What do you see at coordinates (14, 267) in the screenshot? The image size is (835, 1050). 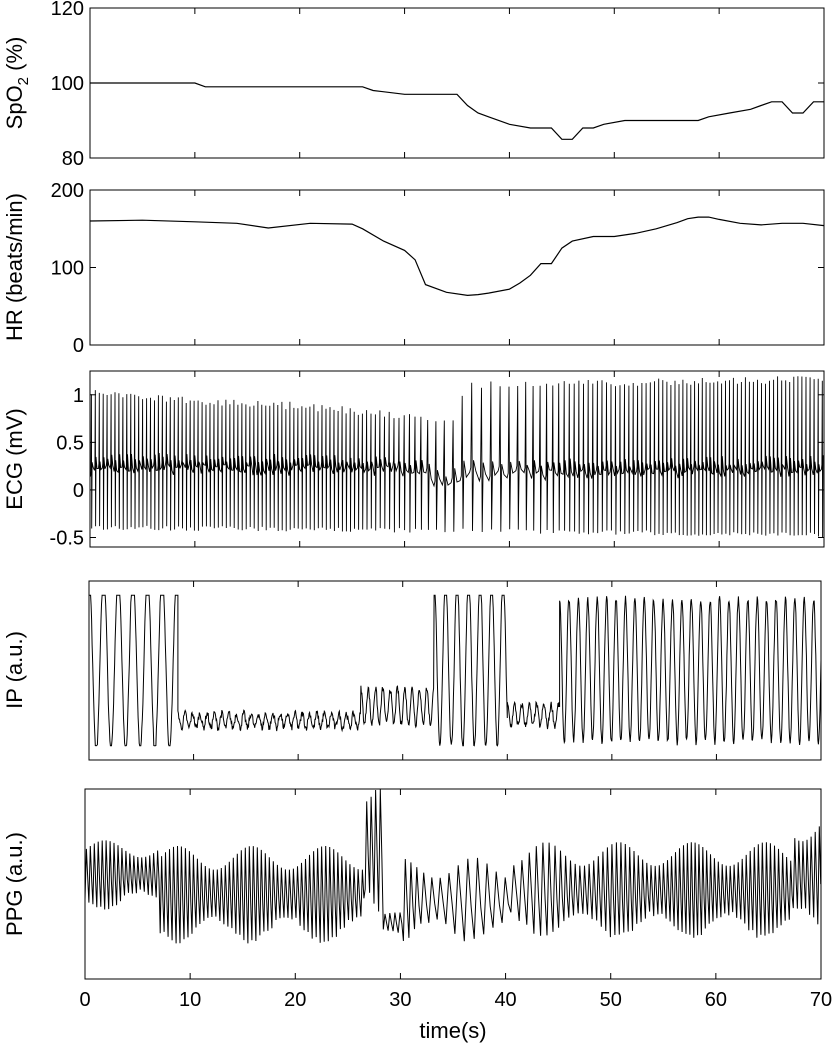 I see `hr-y-axis-label: HR (beats/min)` at bounding box center [14, 267].